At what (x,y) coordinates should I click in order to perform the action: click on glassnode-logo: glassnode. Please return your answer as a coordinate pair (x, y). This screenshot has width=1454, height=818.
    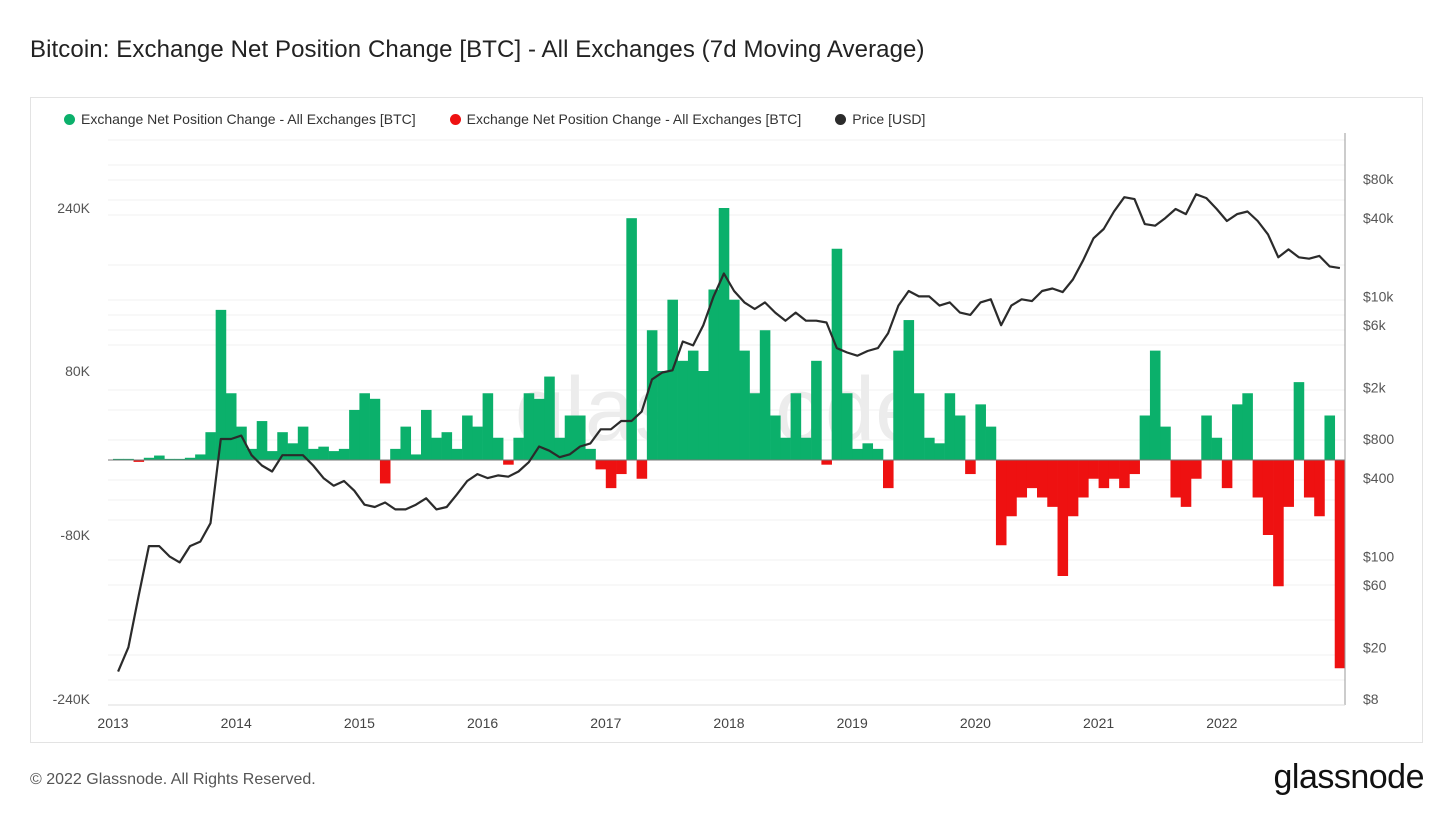
    Looking at the image, I should click on (1348, 777).